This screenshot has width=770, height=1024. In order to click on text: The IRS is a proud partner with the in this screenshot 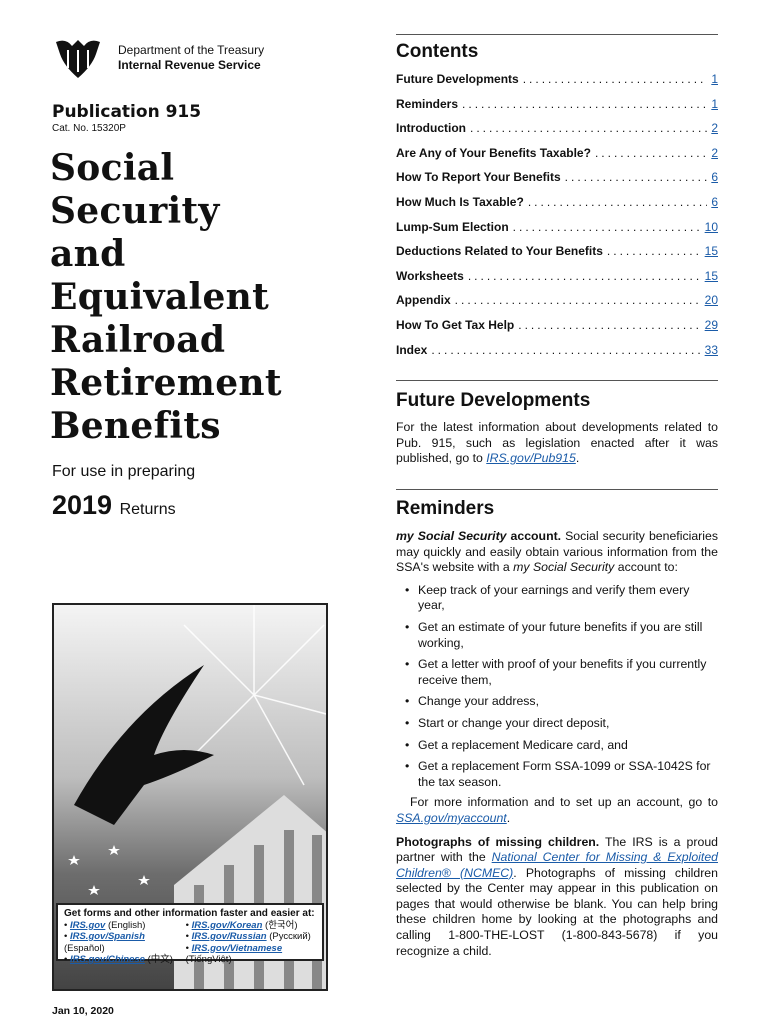, I will do `click(557, 849)`.